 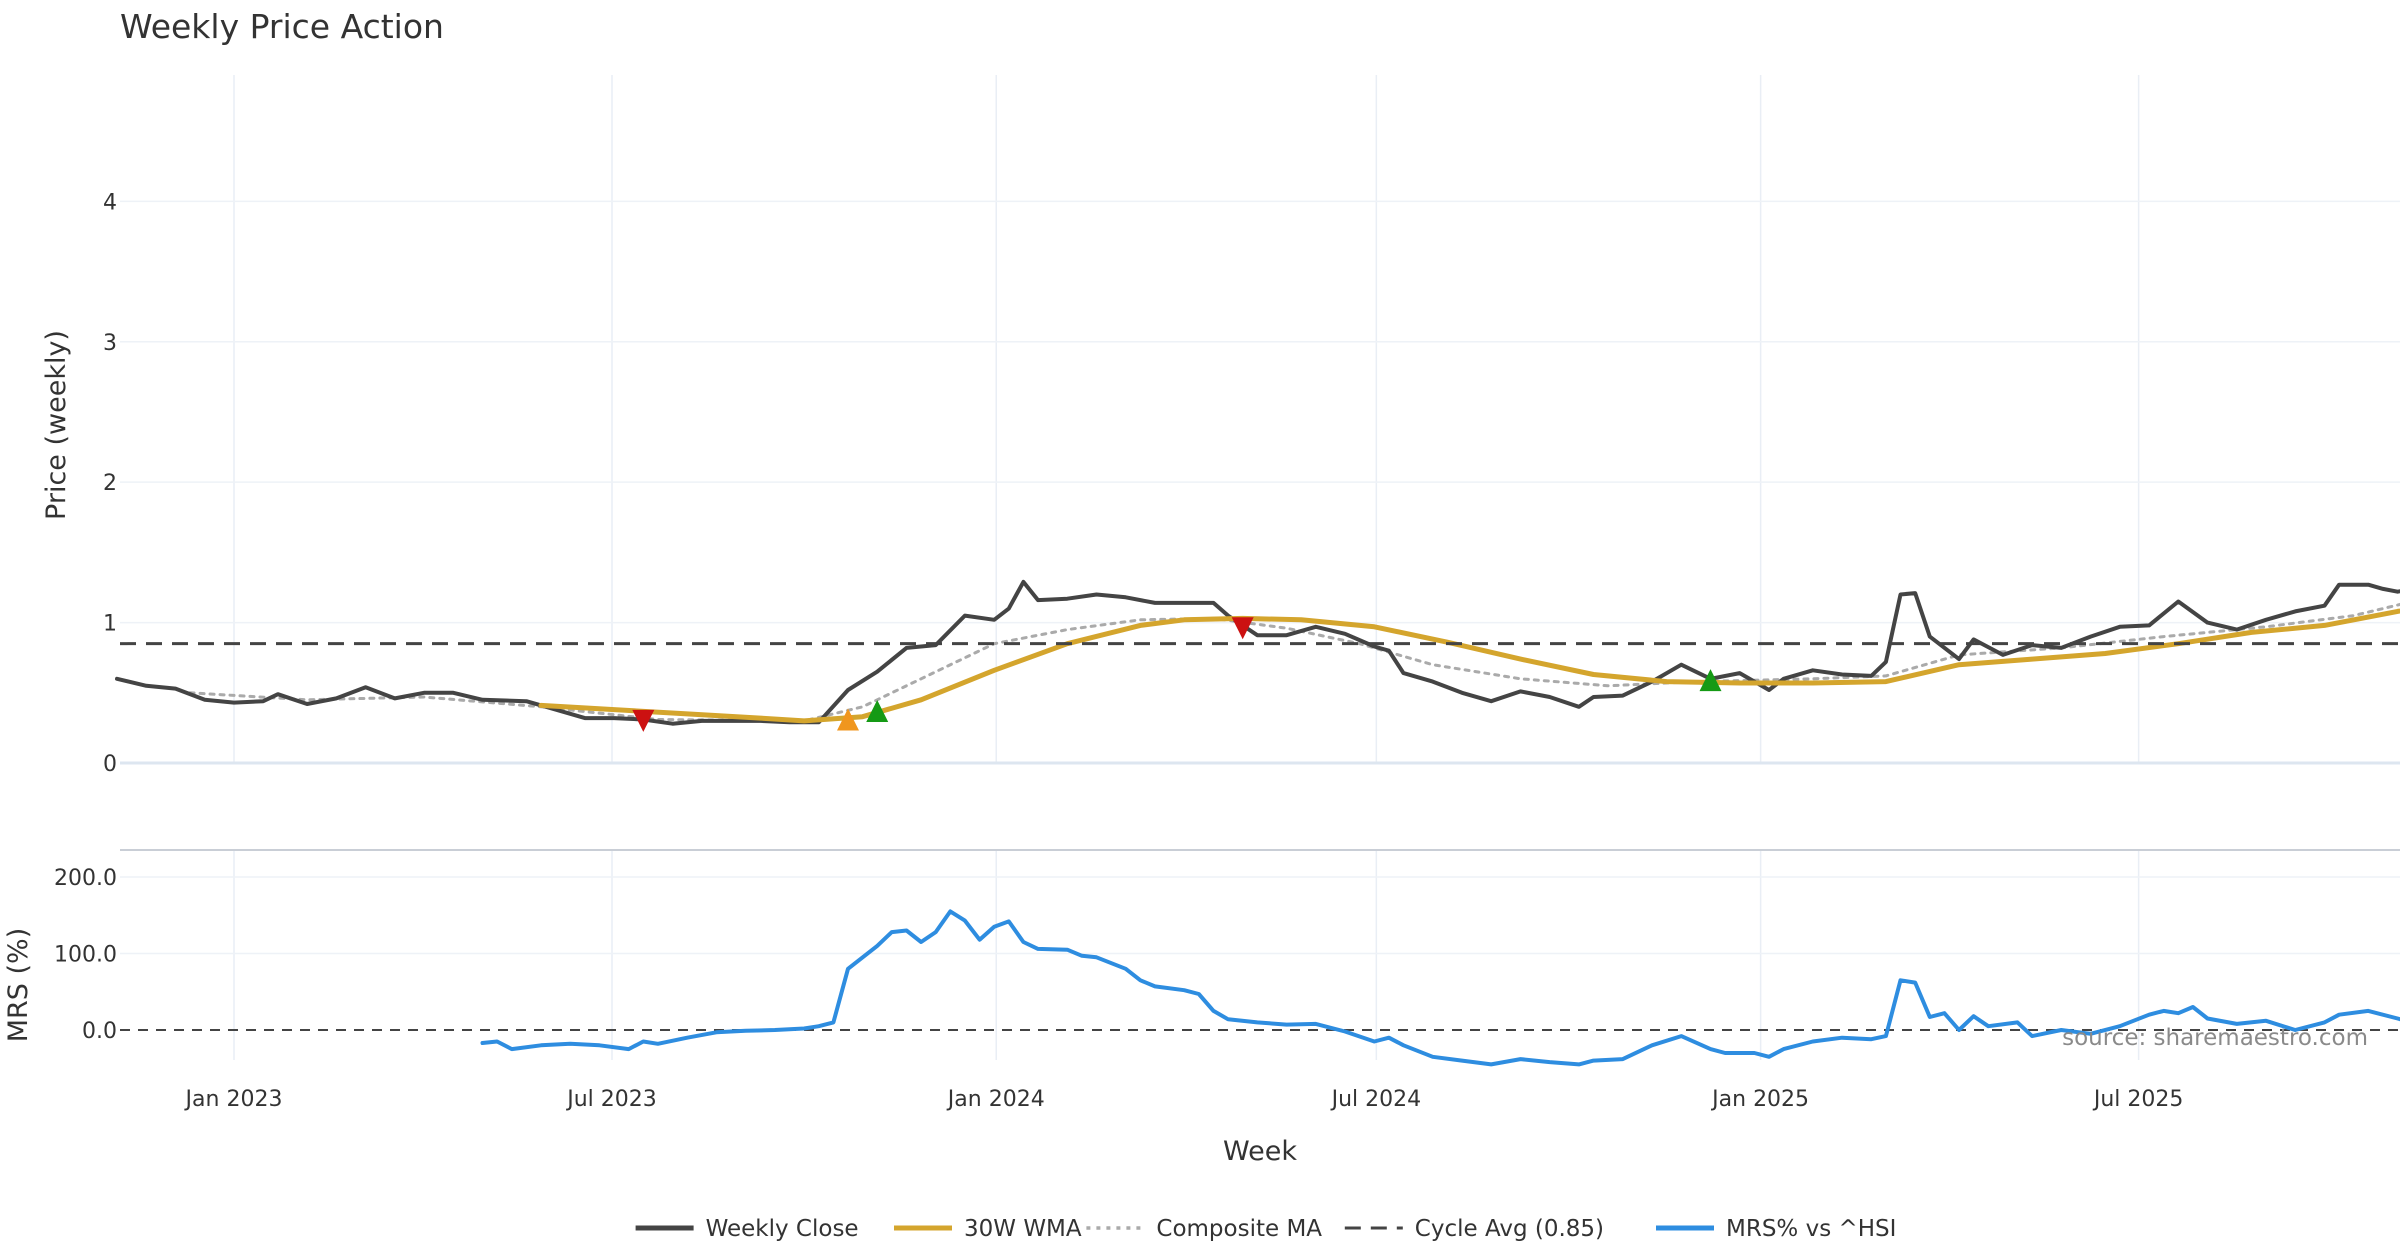 I want to click on x-tick-label: Jan 2024, so click(x=995, y=1099).